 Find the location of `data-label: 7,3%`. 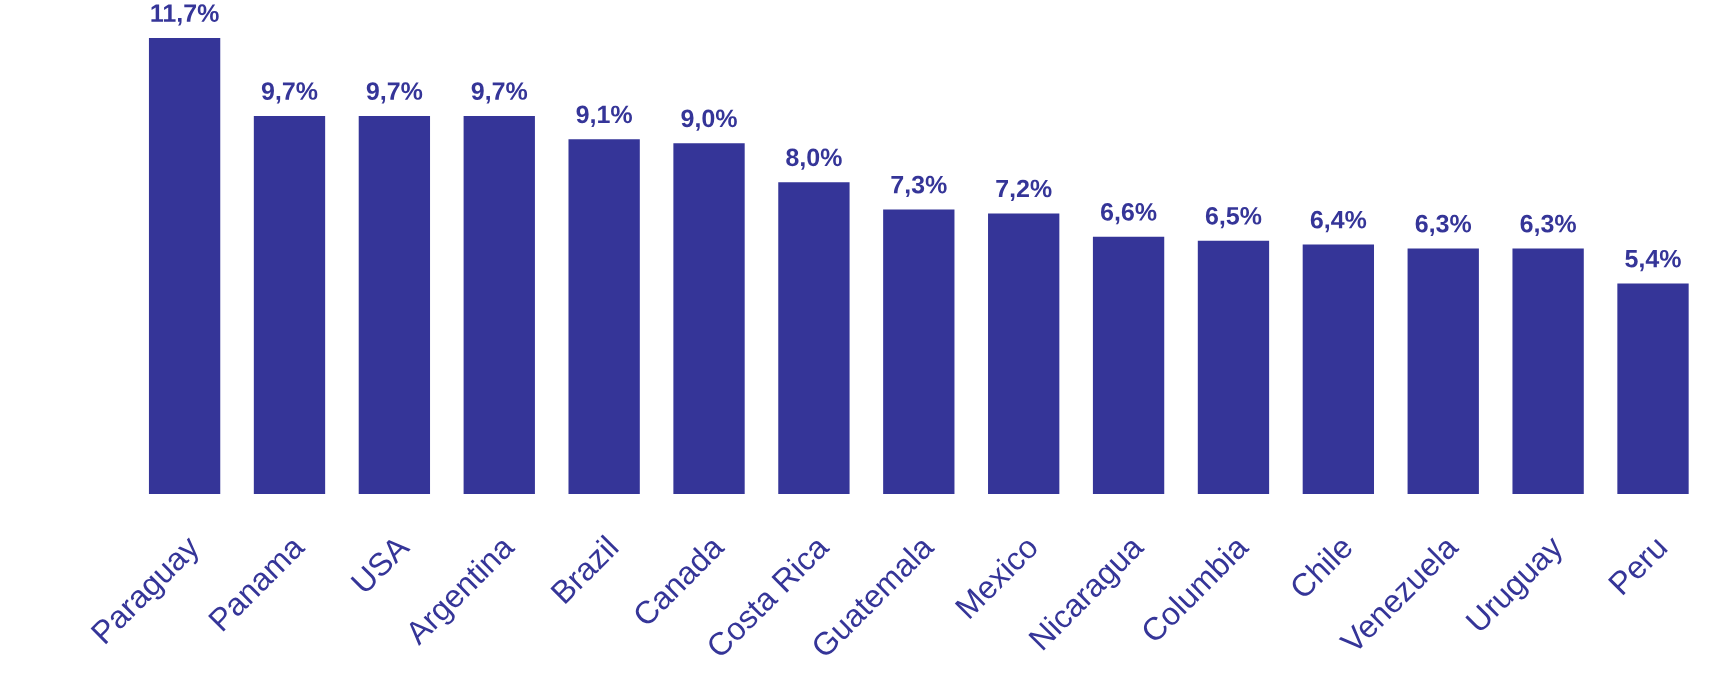

data-label: 7,3% is located at coordinates (919, 186).